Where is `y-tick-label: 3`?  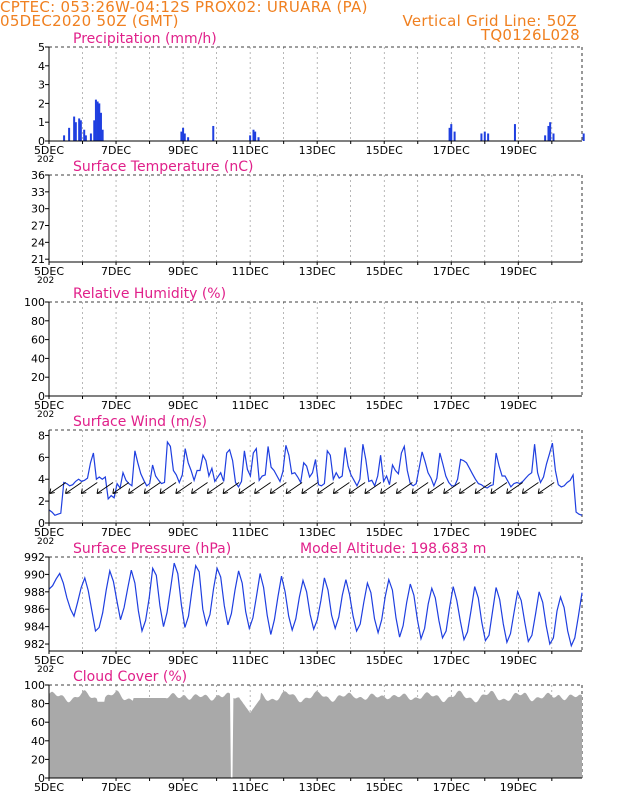 y-tick-label: 3 is located at coordinates (41, 85).